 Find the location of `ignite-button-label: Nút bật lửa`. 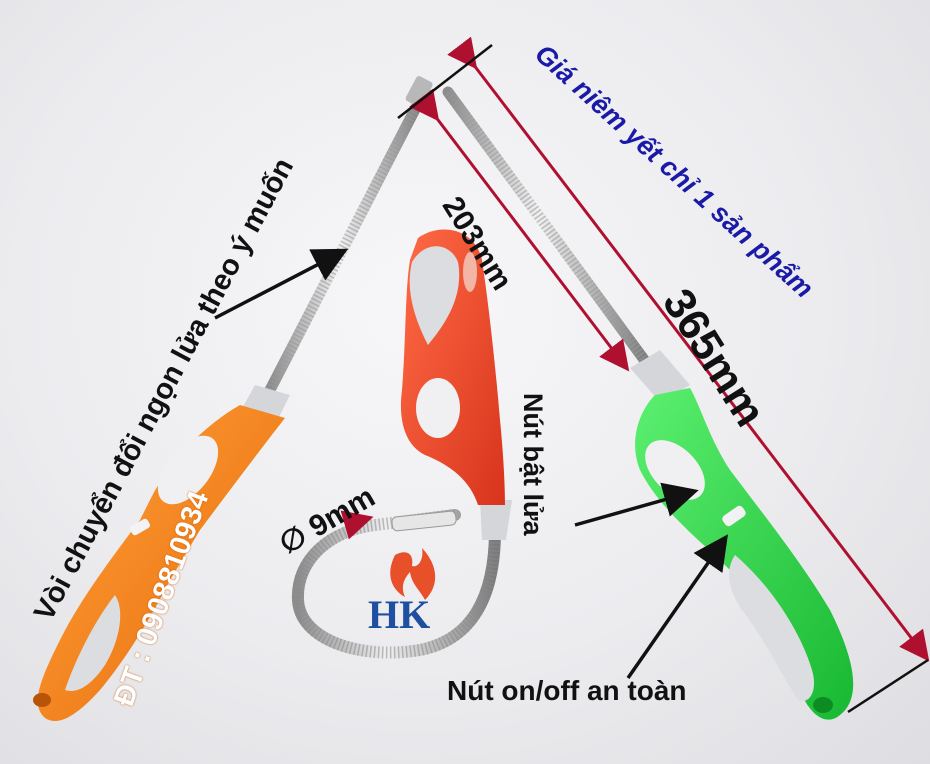

ignite-button-label: Nút bật lửa is located at coordinates (533, 464).